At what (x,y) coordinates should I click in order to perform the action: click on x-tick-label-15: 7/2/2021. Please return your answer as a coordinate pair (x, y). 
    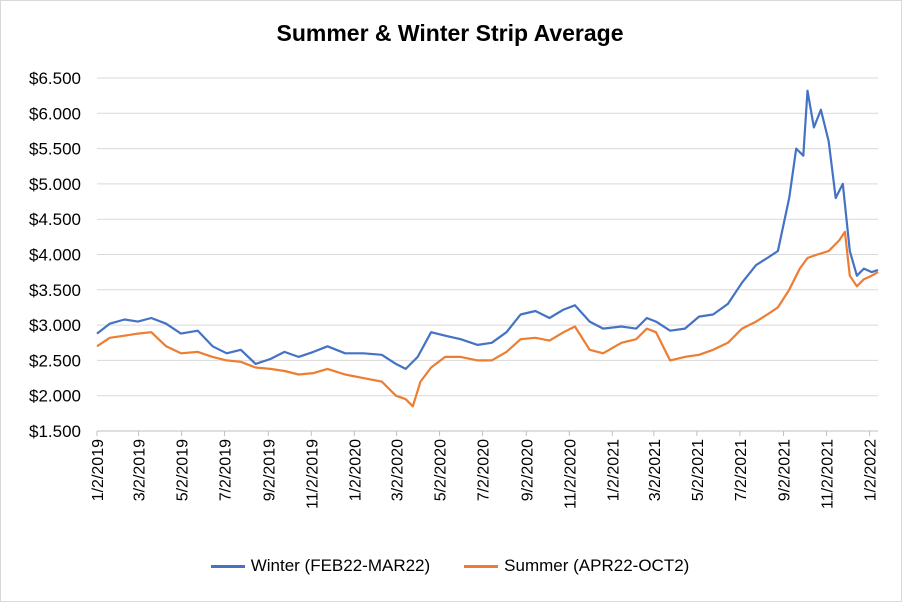
    Looking at the image, I should click on (741, 470).